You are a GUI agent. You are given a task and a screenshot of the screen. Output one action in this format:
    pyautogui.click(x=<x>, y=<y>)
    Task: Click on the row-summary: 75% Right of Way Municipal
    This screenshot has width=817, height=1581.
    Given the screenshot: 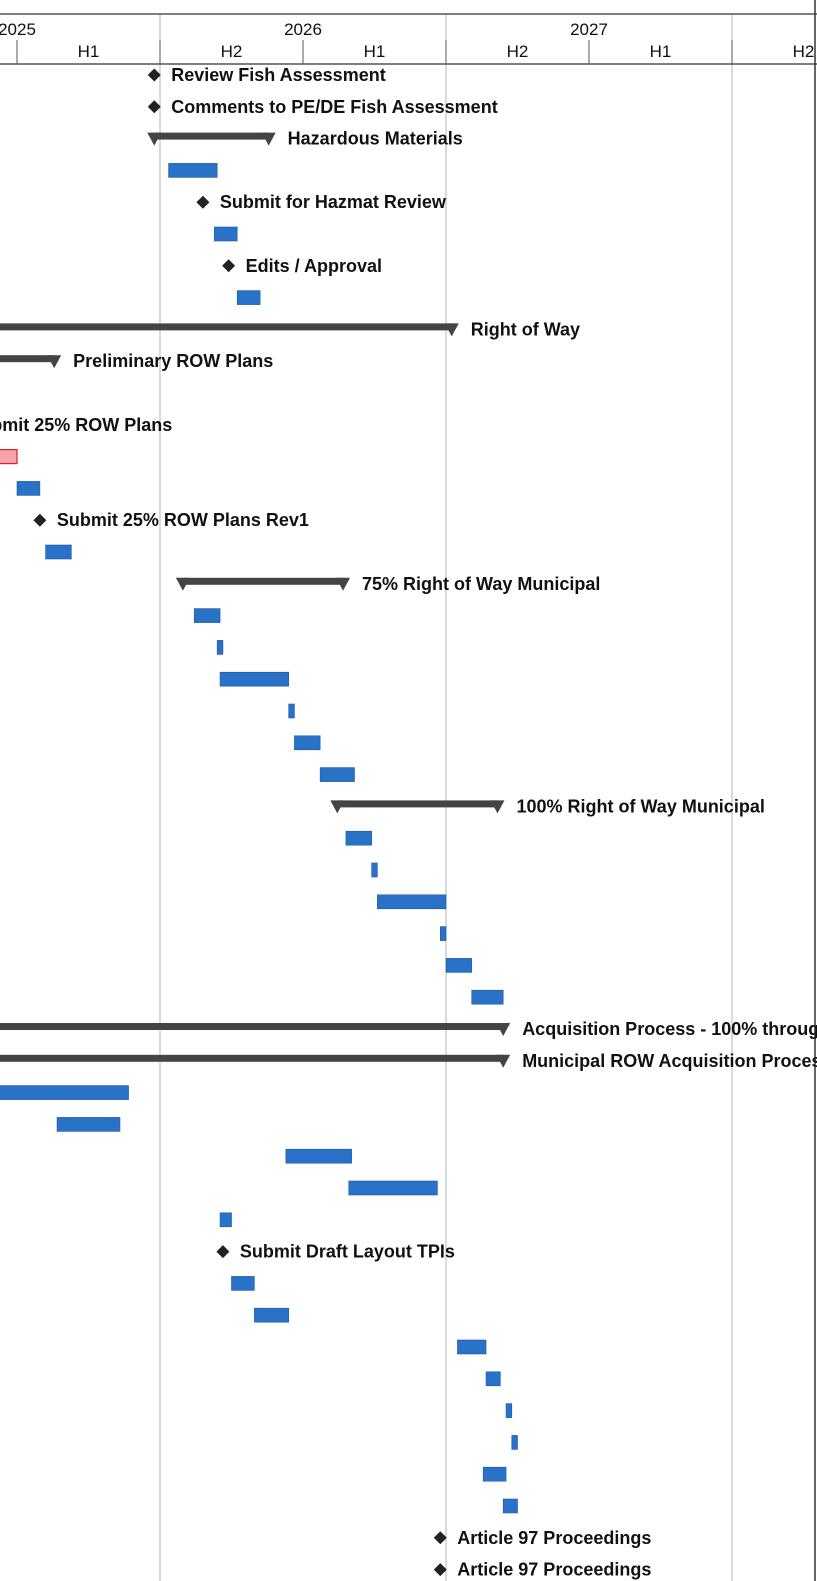 What is the action you would take?
    pyautogui.click(x=387, y=584)
    